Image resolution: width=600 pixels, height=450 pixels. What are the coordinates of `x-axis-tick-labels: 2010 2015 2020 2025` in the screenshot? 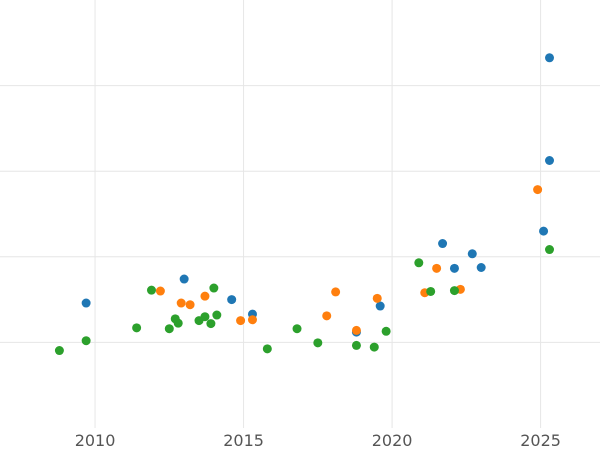 It's located at (318, 440).